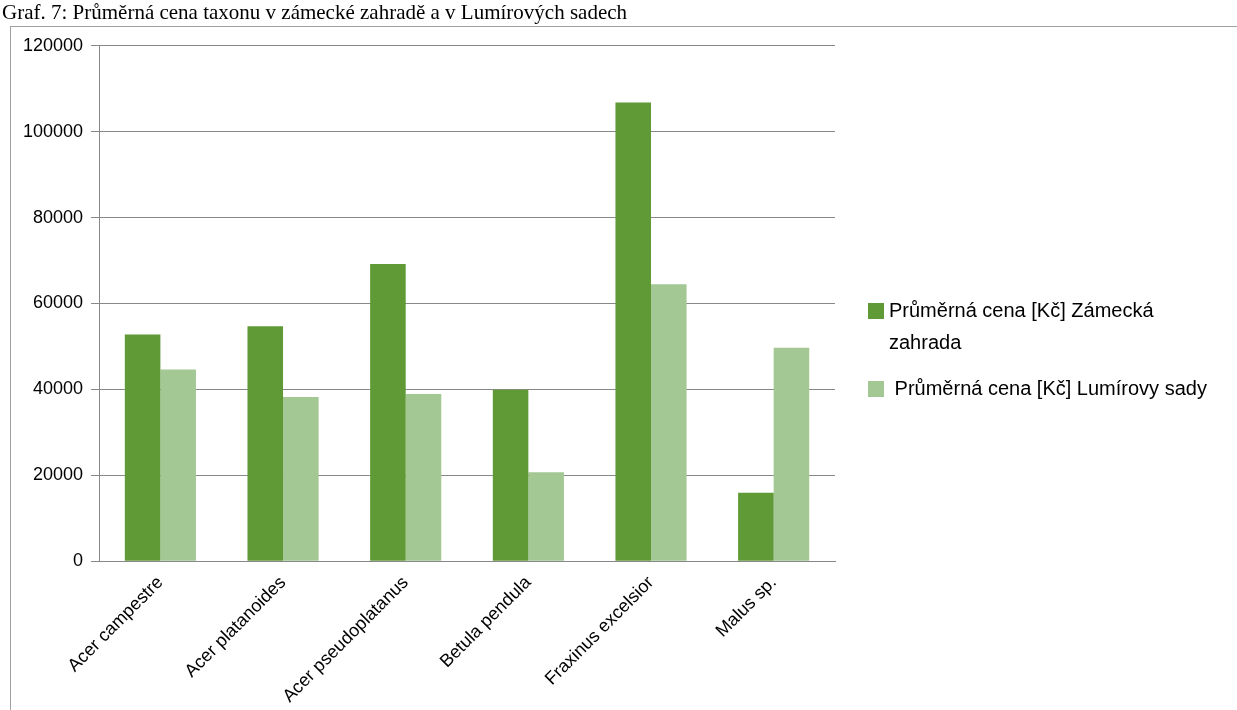 The width and height of the screenshot is (1237, 710). Describe the element at coordinates (58, 474) in the screenshot. I see `y-tick-label: 20000` at that location.